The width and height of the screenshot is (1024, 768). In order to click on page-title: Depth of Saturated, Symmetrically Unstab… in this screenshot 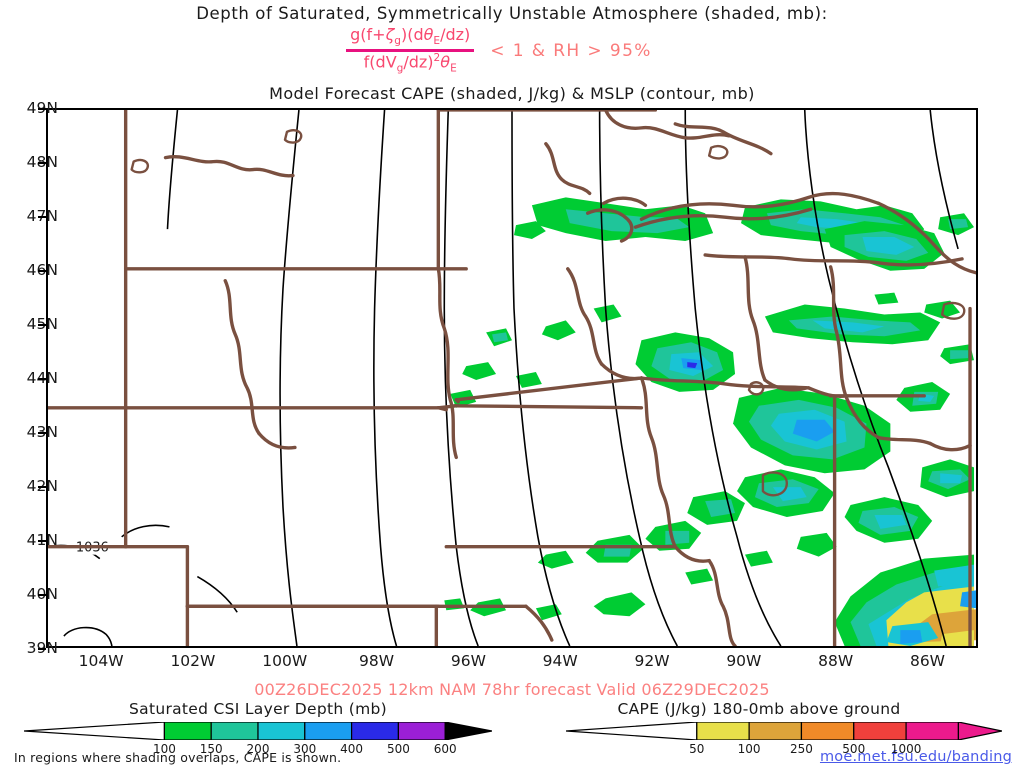, I will do `click(512, 13)`.